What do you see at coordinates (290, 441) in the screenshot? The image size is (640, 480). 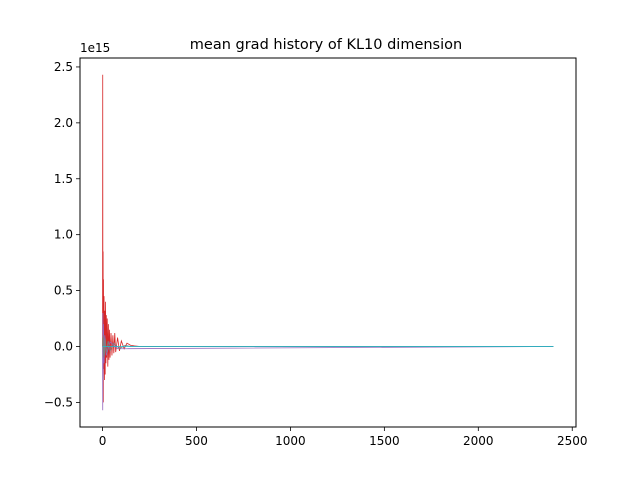 I see `x-tick-label: 1000` at bounding box center [290, 441].